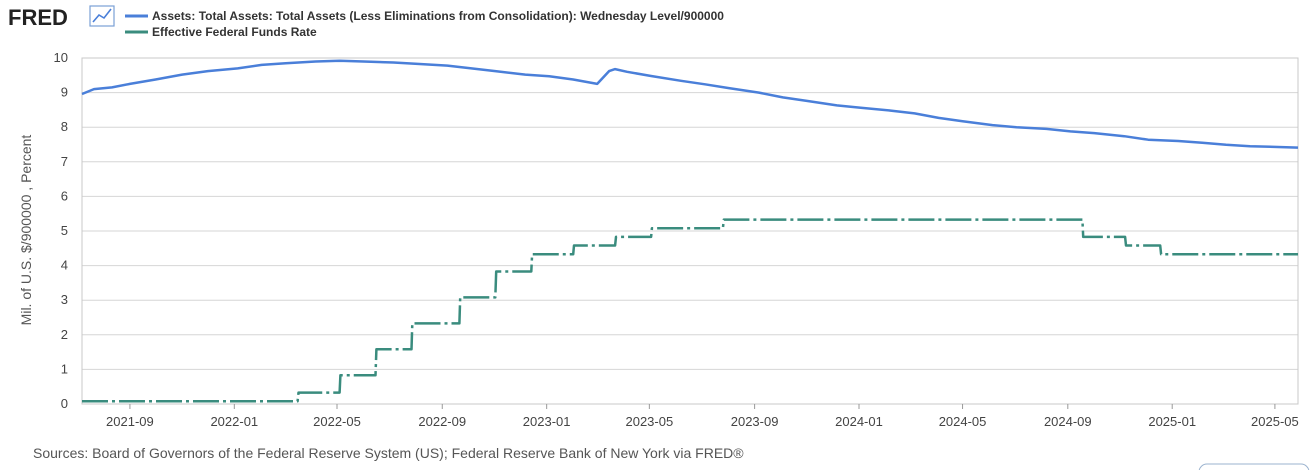 The height and width of the screenshot is (470, 1312). I want to click on x-tick-label: 2025-01, so click(1172, 421).